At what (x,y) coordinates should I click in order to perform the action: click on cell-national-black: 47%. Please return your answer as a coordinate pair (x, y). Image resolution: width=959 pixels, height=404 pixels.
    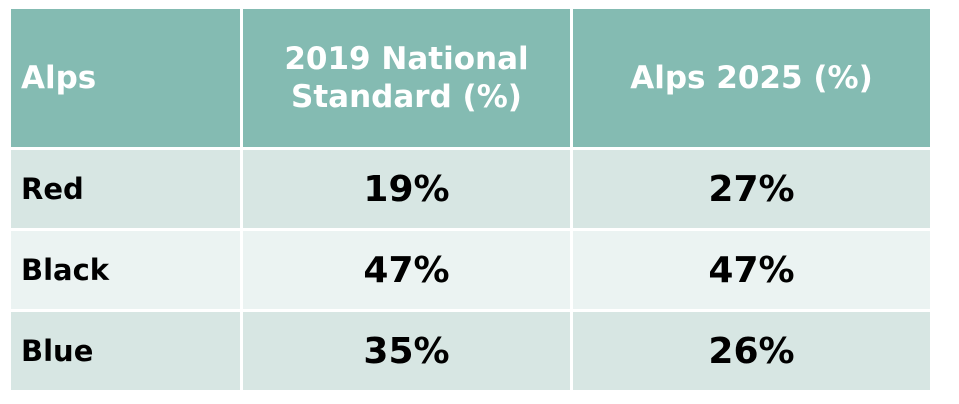
    Looking at the image, I should click on (406, 270).